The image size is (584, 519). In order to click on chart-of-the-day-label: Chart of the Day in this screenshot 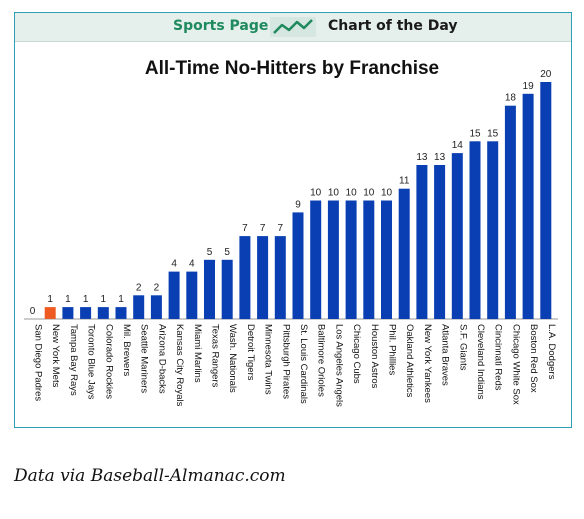, I will do `click(393, 26)`.